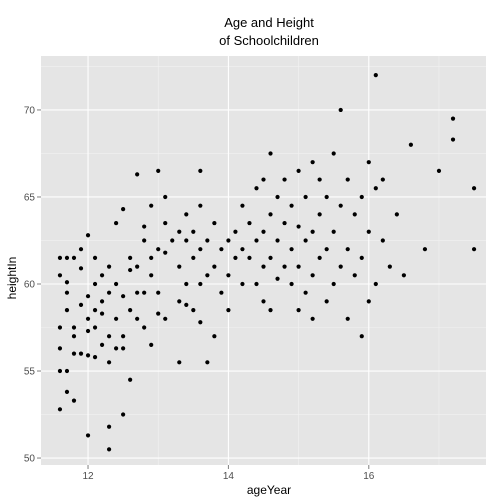 Image resolution: width=504 pixels, height=504 pixels. I want to click on y-tick-label: 55, so click(30, 372).